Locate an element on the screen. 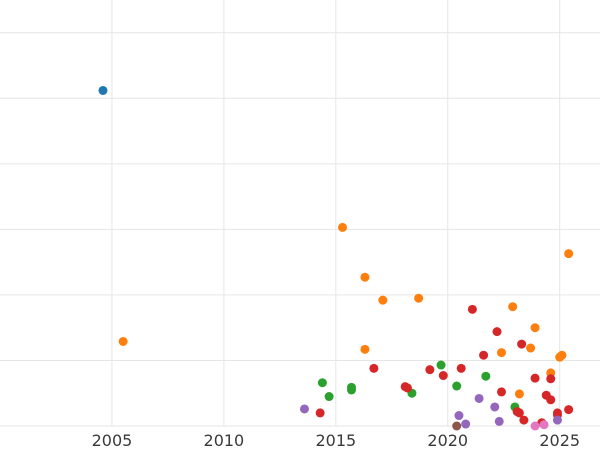 The image size is (600, 450). x-tick-label: 2010 is located at coordinates (224, 440).